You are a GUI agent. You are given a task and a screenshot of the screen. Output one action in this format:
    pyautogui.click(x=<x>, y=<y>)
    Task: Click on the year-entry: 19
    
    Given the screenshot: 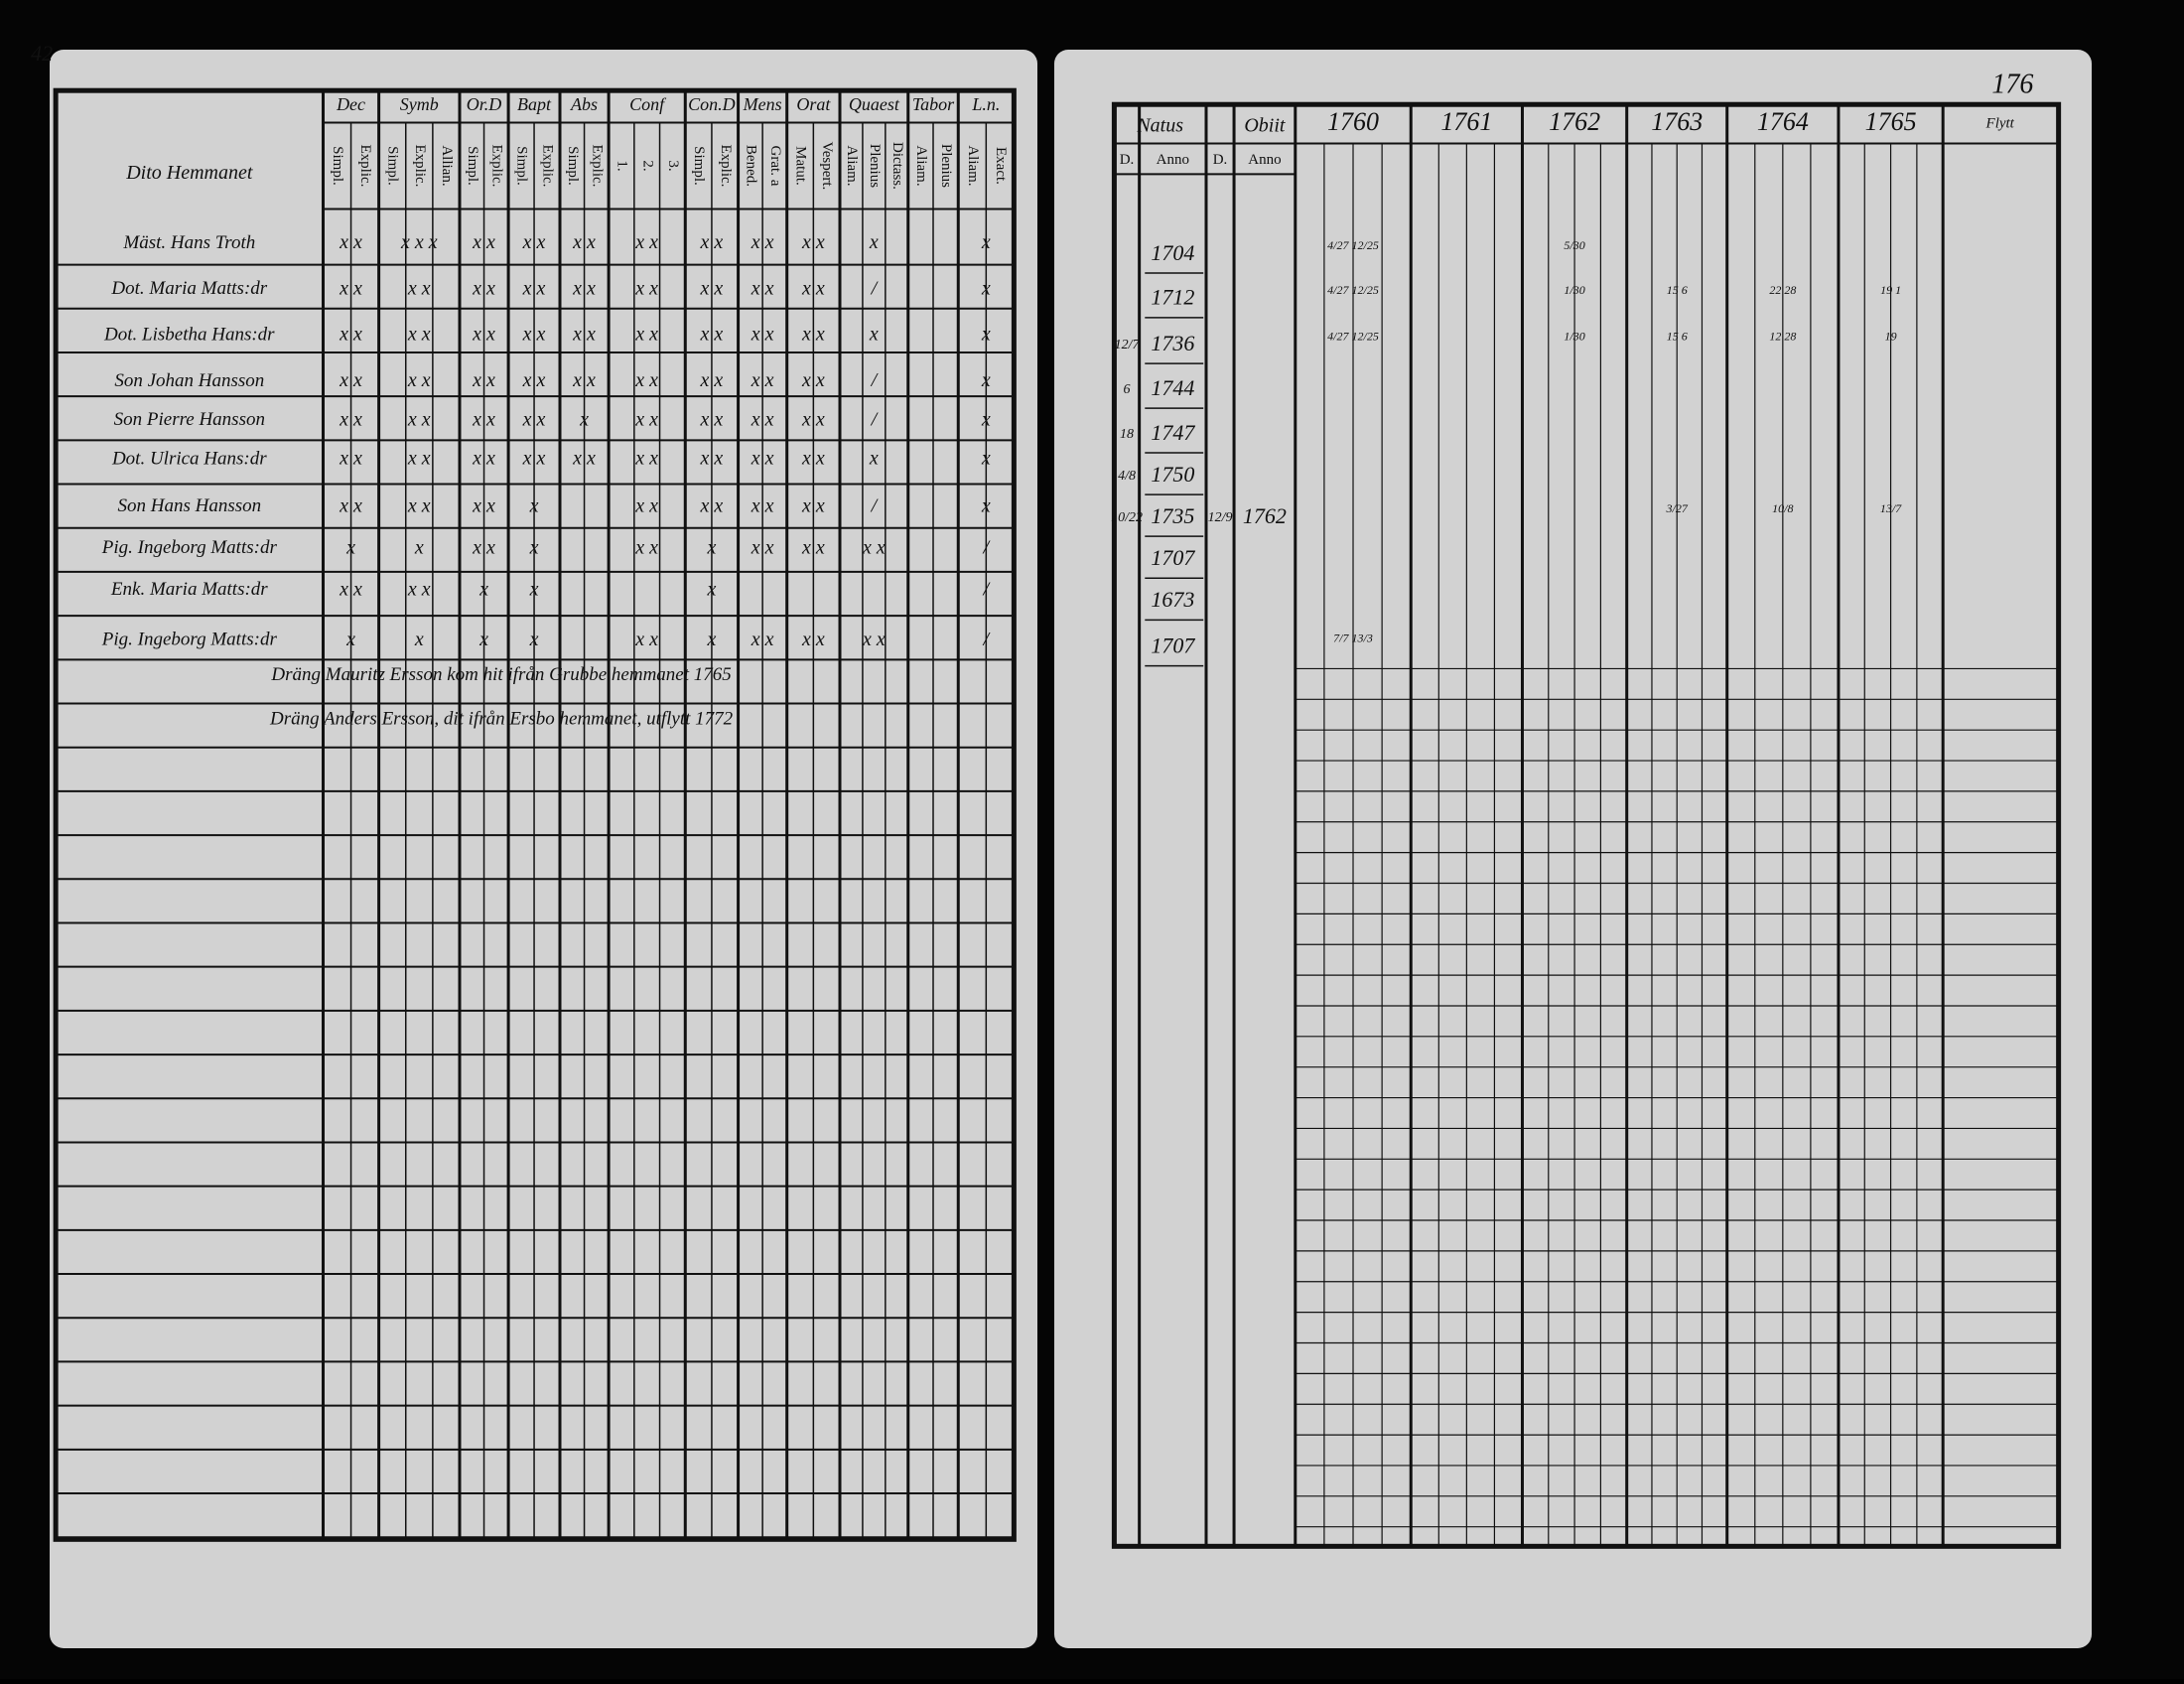 What is the action you would take?
    pyautogui.click(x=1891, y=336)
    